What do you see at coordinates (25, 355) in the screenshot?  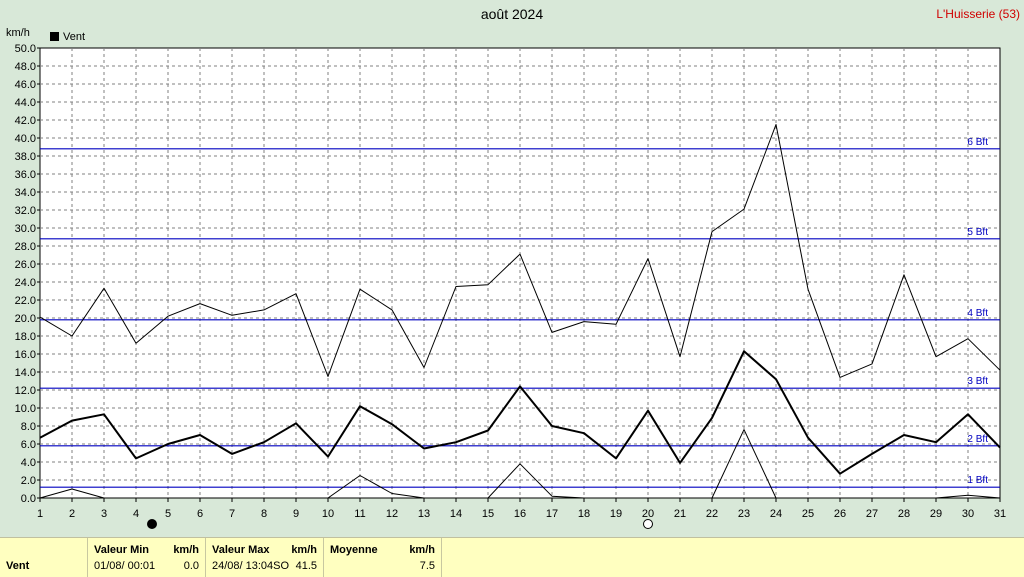 I see `y-tick-label: 16.0` at bounding box center [25, 355].